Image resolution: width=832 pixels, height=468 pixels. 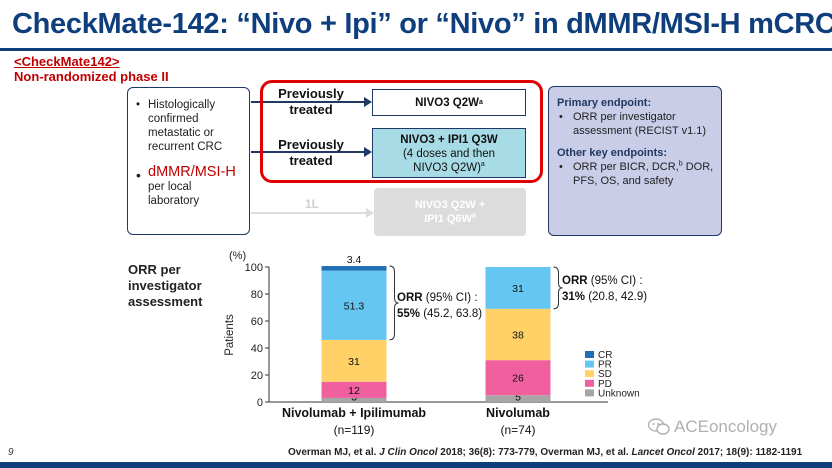 I want to click on arm2-label: Previously treated, so click(x=311, y=152).